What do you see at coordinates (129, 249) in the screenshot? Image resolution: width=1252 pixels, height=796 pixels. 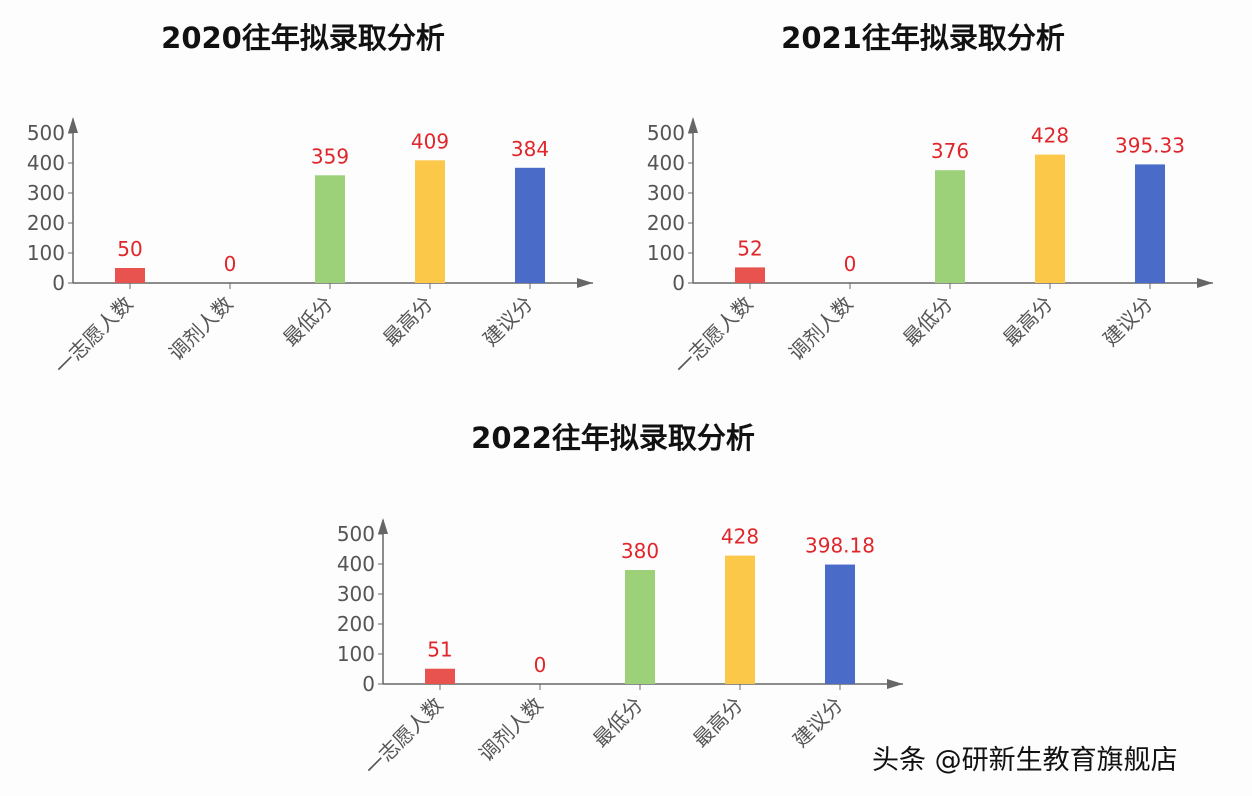 I see `data-label: 50` at bounding box center [129, 249].